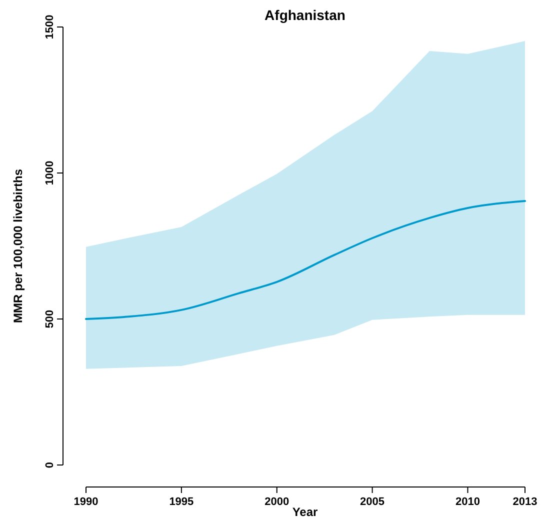 Image resolution: width=541 pixels, height=519 pixels. I want to click on x-tick-label: 1995, so click(181, 502).